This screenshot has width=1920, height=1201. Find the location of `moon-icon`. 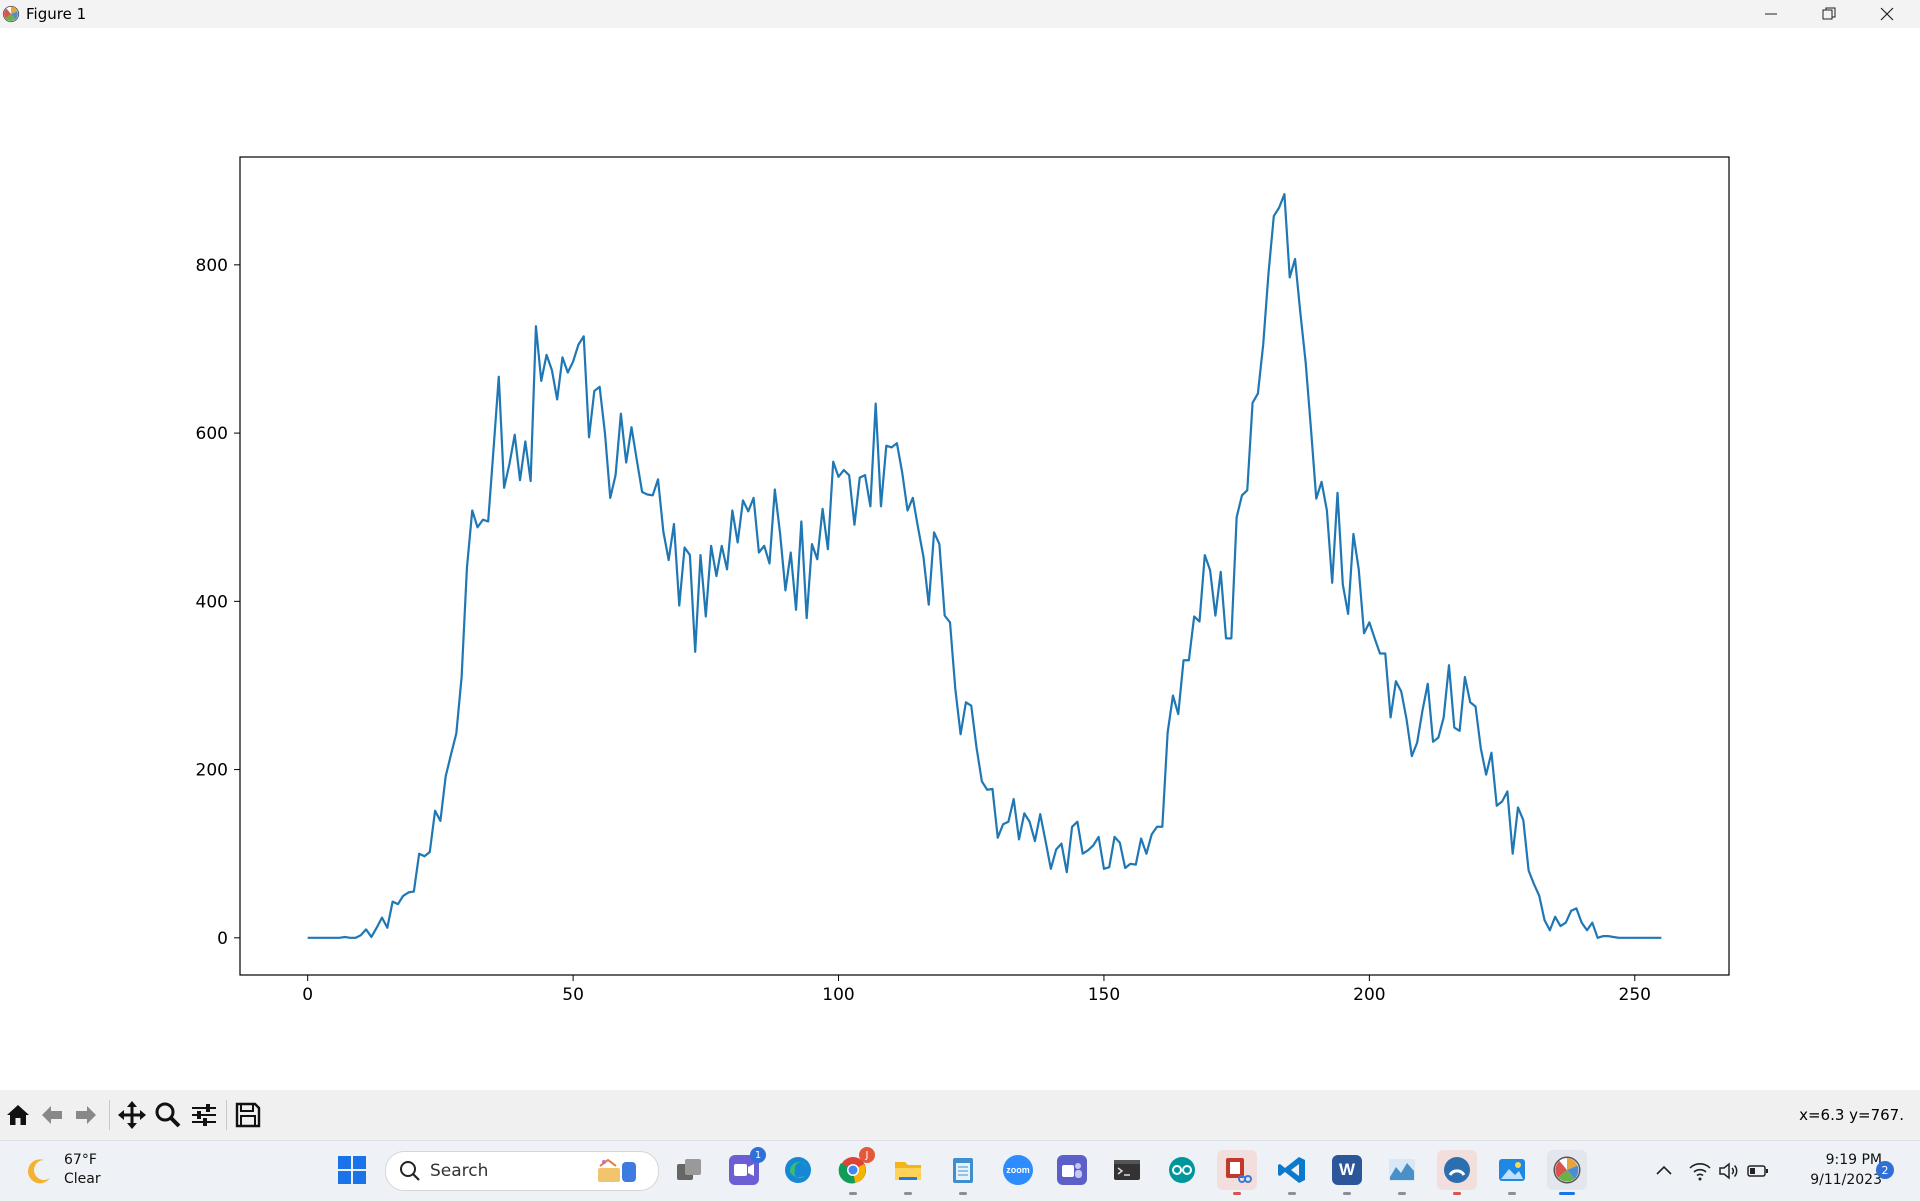

moon-icon is located at coordinates (39, 1171).